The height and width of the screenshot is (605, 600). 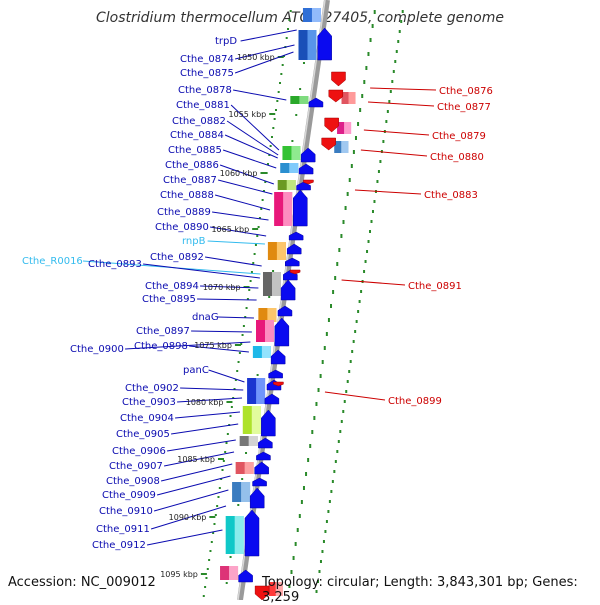 What do you see at coordinates (205, 90) in the screenshot?
I see `gene-label-plus: Cthe_0878` at bounding box center [205, 90].